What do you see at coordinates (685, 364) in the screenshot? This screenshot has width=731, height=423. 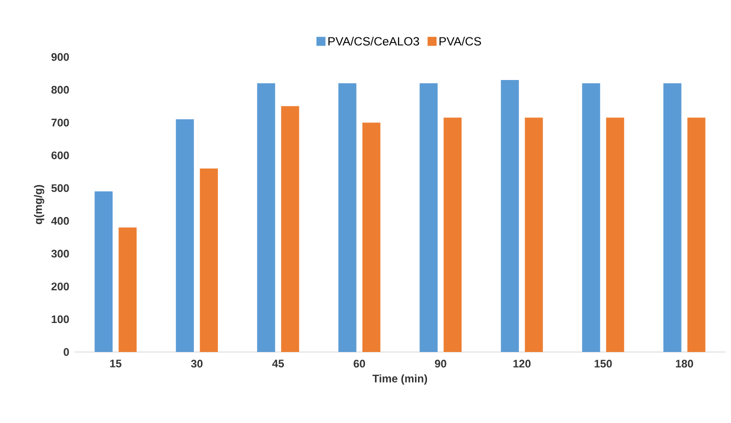 I see `x-tick-label: 180` at bounding box center [685, 364].